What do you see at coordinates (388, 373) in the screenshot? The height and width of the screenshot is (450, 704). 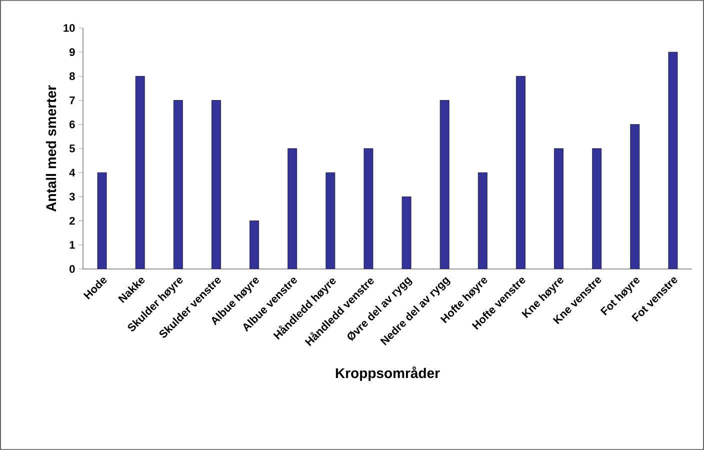 I see `x-axis-title: Kroppsområder` at bounding box center [388, 373].